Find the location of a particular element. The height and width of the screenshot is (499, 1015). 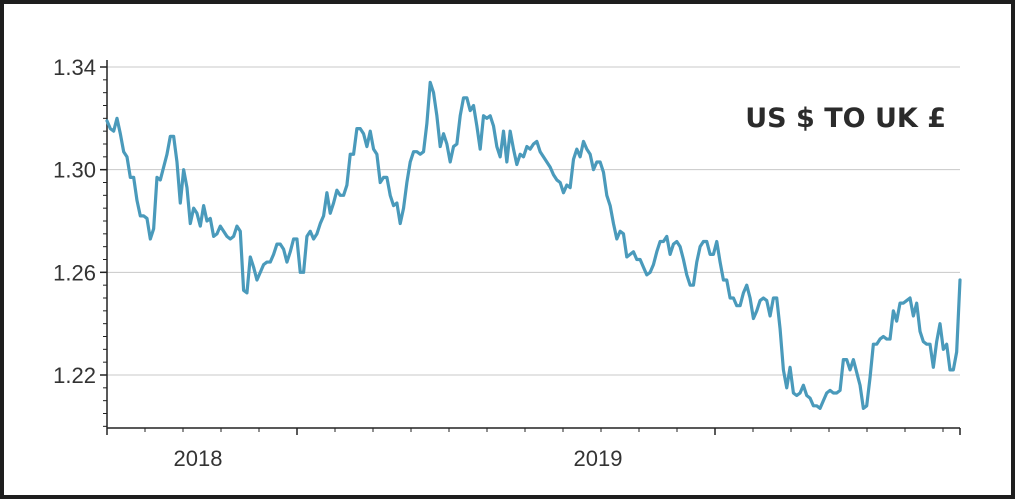

y-tick-label: 1.34 is located at coordinates (74, 67).